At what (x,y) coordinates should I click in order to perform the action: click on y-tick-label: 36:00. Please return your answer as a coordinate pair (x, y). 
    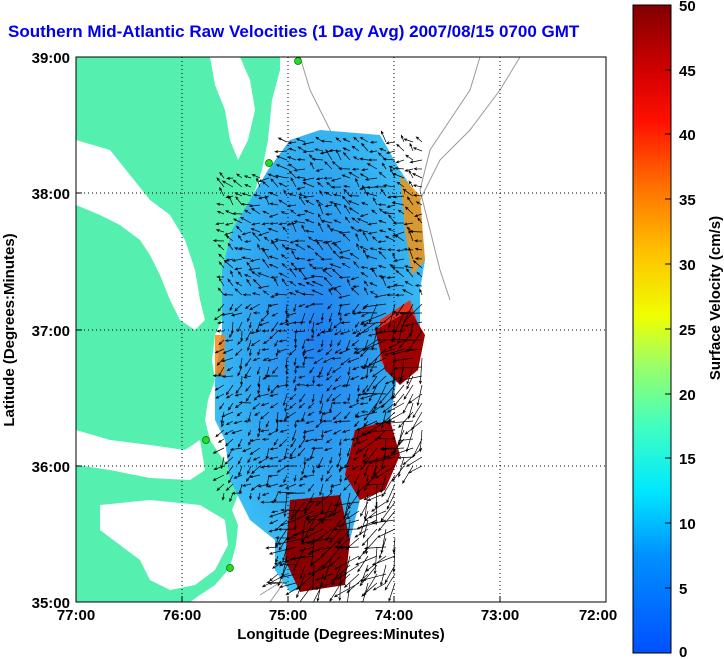
    Looking at the image, I should click on (51, 467).